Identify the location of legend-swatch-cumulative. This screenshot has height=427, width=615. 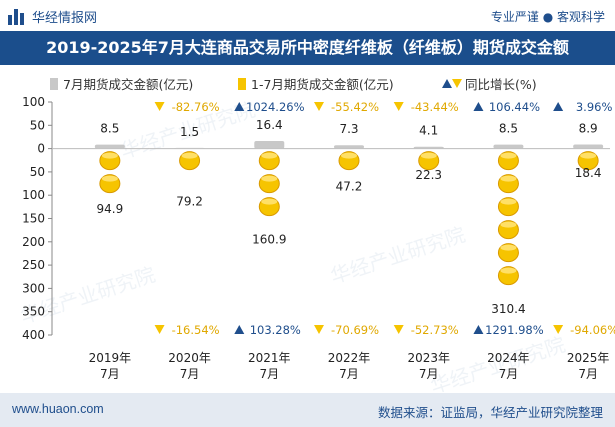
(242, 83).